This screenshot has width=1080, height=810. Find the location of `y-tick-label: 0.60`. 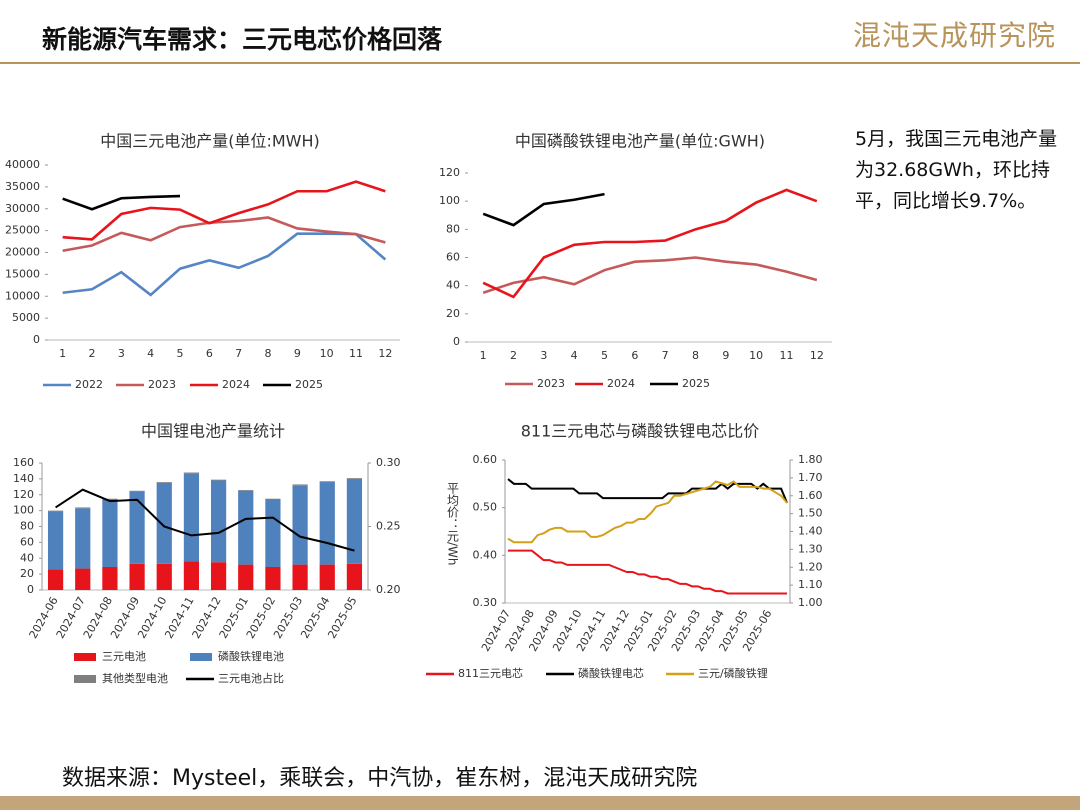

y-tick-label: 0.60 is located at coordinates (485, 459).